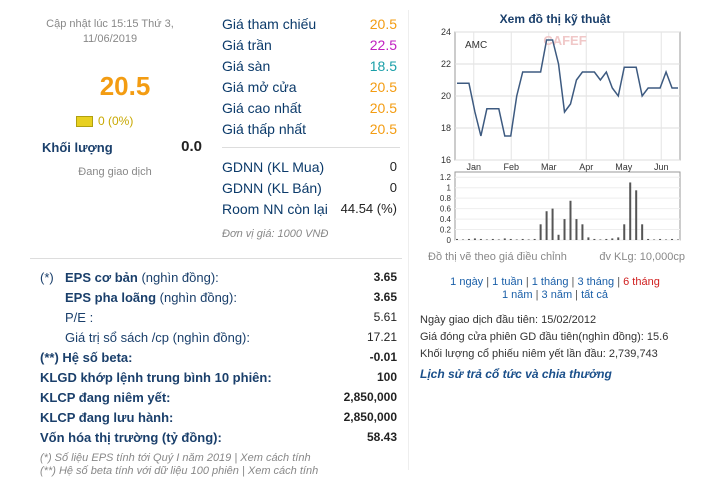 This screenshot has height=483, width=706. What do you see at coordinates (508, 320) in the screenshot?
I see `info-line: Ngày giao dịch đầu tiên: 15/02/2012` at bounding box center [508, 320].